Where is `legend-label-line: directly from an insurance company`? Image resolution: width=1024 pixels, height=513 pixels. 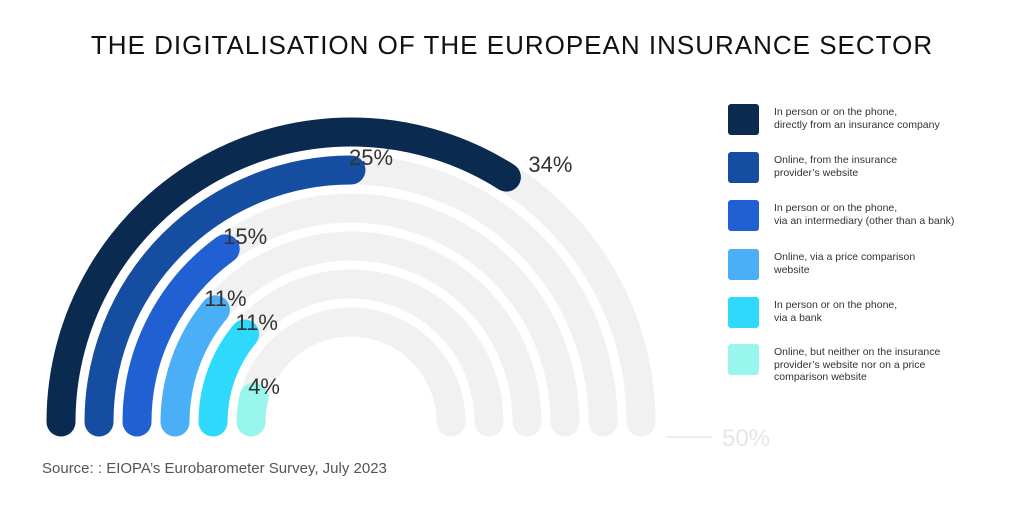
legend-label-line: directly from an insurance company is located at coordinates (857, 124).